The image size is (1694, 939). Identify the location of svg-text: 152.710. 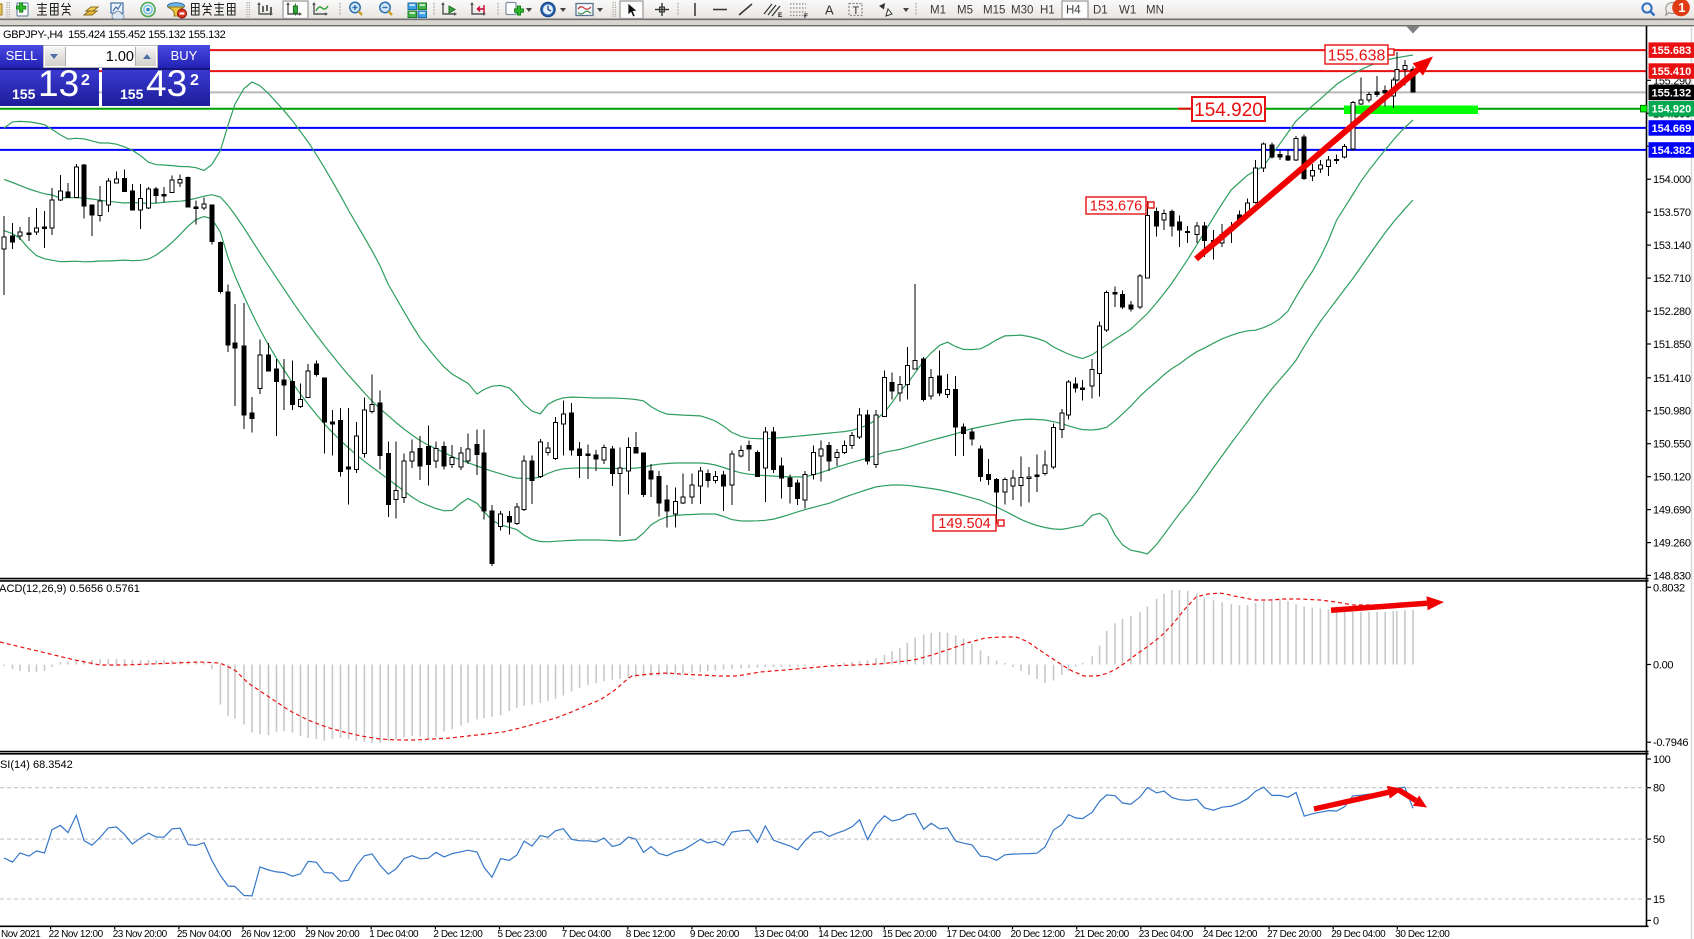
(1672, 279).